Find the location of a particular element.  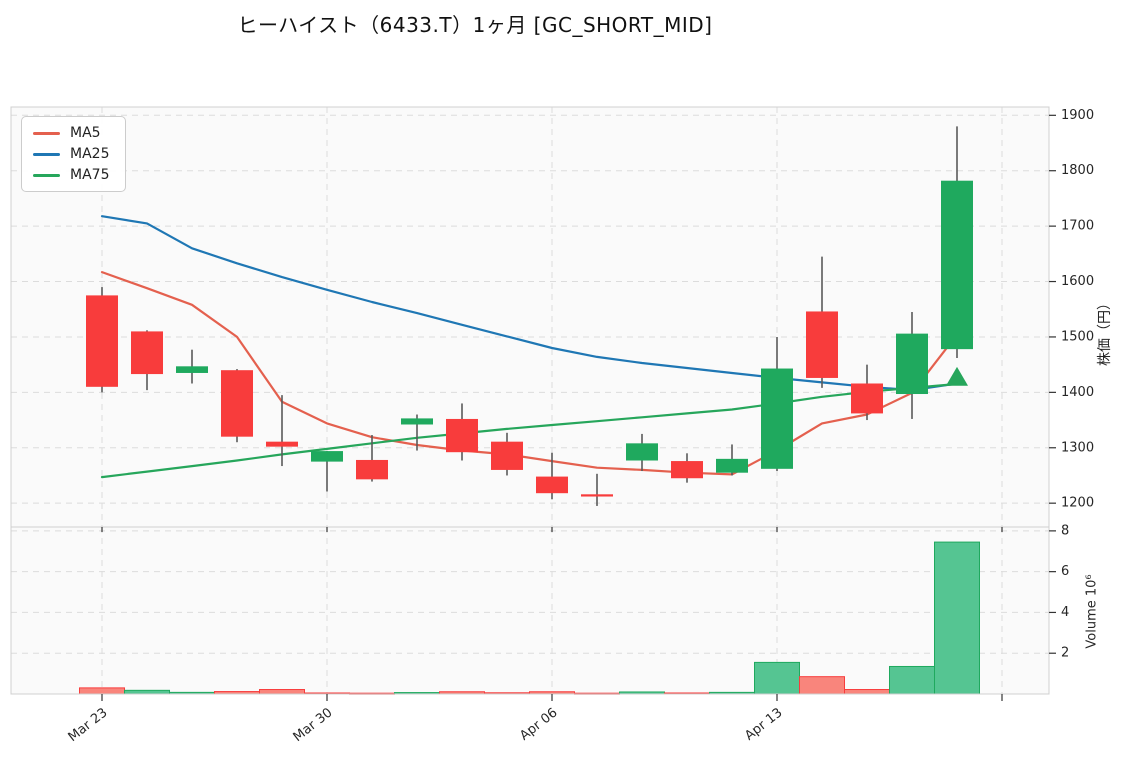

legend-item-ma75: MA75 is located at coordinates (71, 175).